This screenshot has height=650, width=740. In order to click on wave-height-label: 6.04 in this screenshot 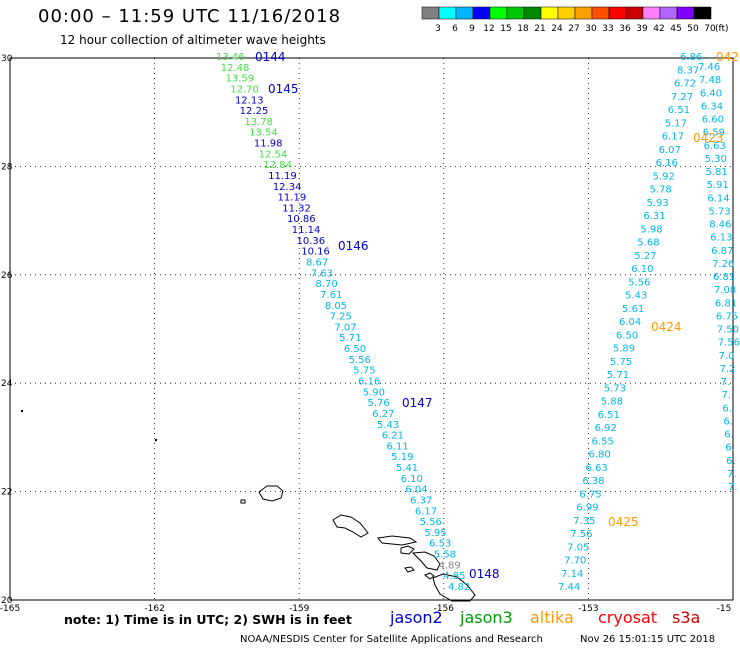, I will do `click(416, 490)`.